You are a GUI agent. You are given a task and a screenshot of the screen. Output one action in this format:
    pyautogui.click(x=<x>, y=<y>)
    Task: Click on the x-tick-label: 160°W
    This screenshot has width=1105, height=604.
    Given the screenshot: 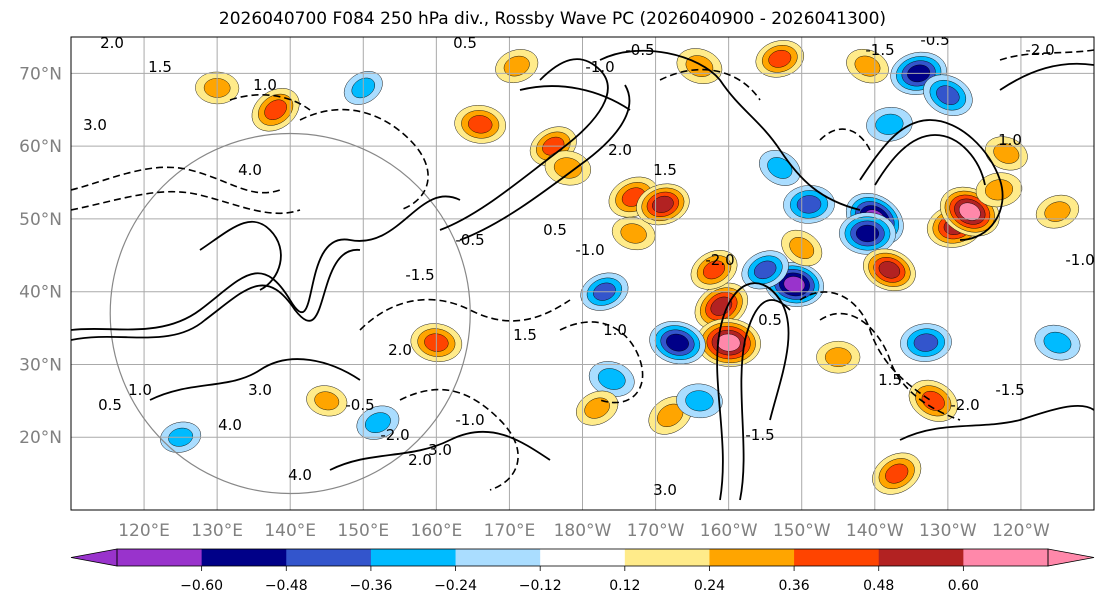 What is the action you would take?
    pyautogui.click(x=729, y=531)
    